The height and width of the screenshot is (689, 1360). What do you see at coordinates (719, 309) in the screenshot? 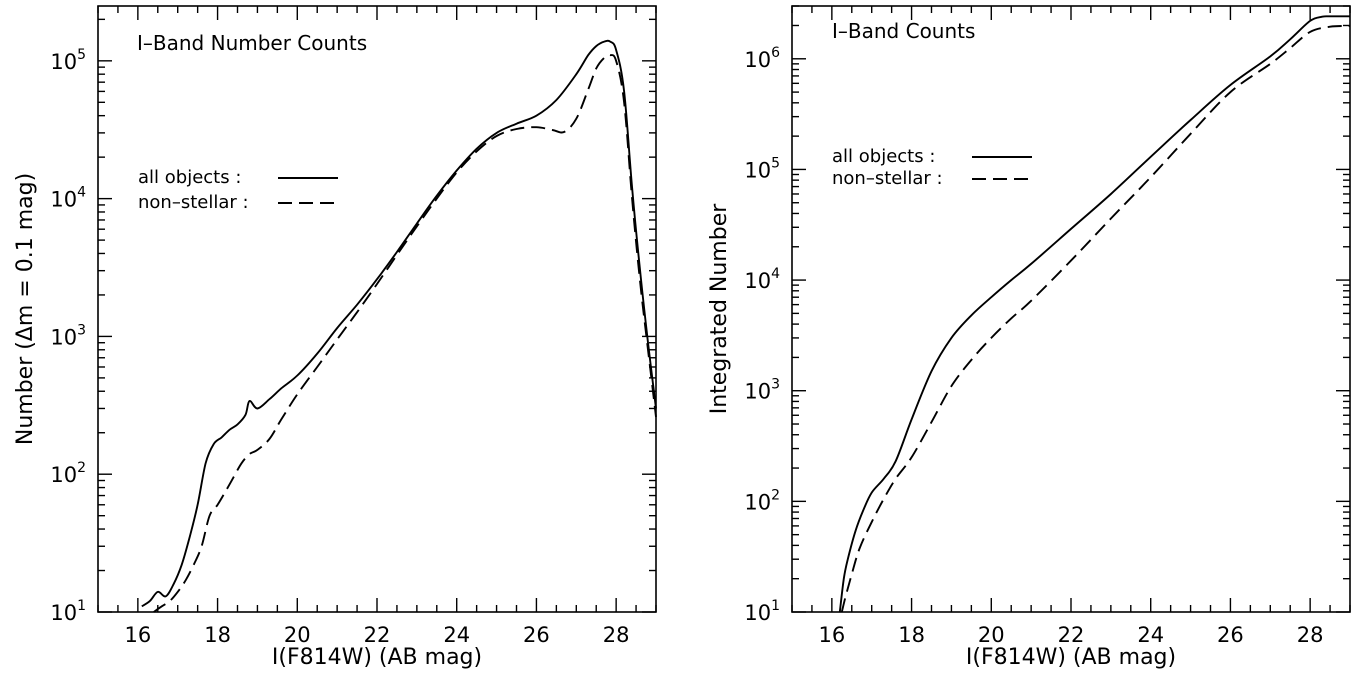
I see `right-y-axis-label: Integrated Number` at bounding box center [719, 309].